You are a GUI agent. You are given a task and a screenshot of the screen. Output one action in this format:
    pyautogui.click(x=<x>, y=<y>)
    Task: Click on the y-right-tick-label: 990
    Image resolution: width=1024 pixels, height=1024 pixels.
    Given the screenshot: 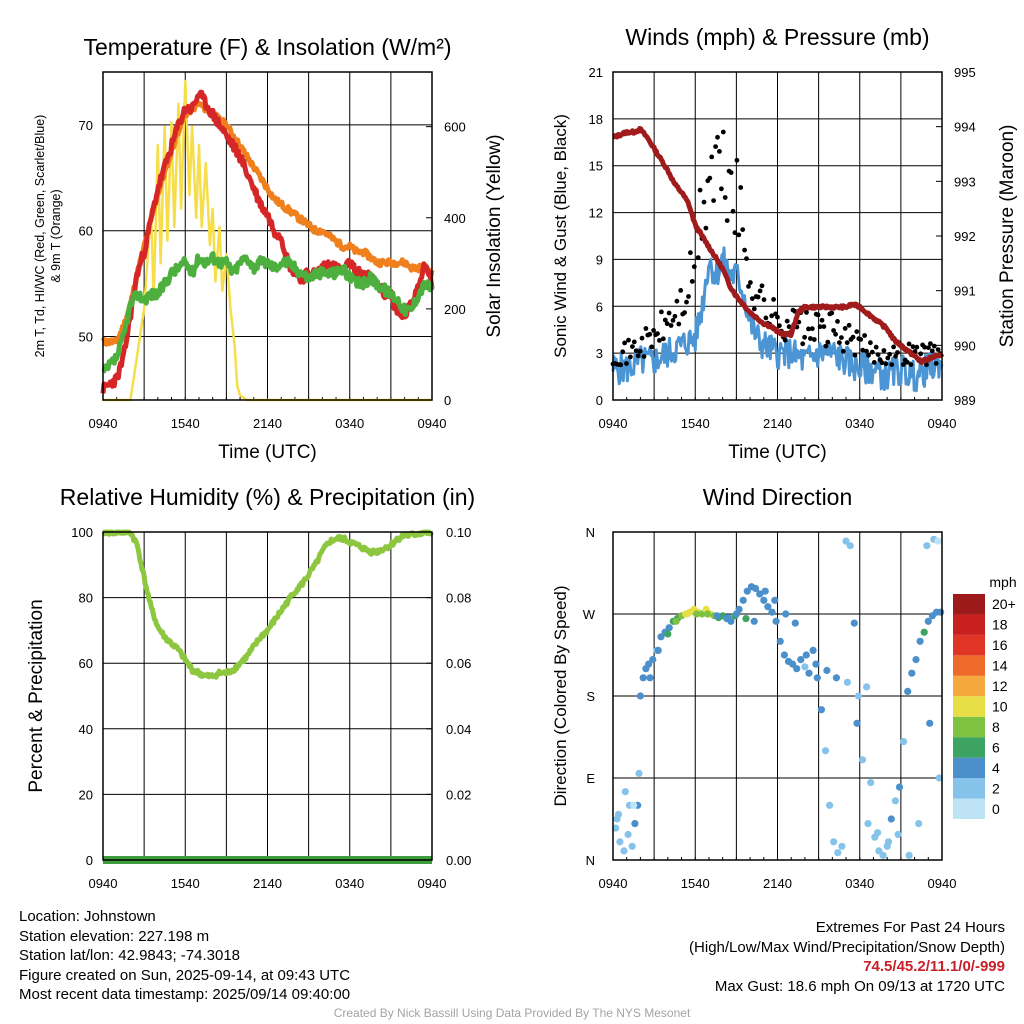 What is the action you would take?
    pyautogui.click(x=965, y=345)
    